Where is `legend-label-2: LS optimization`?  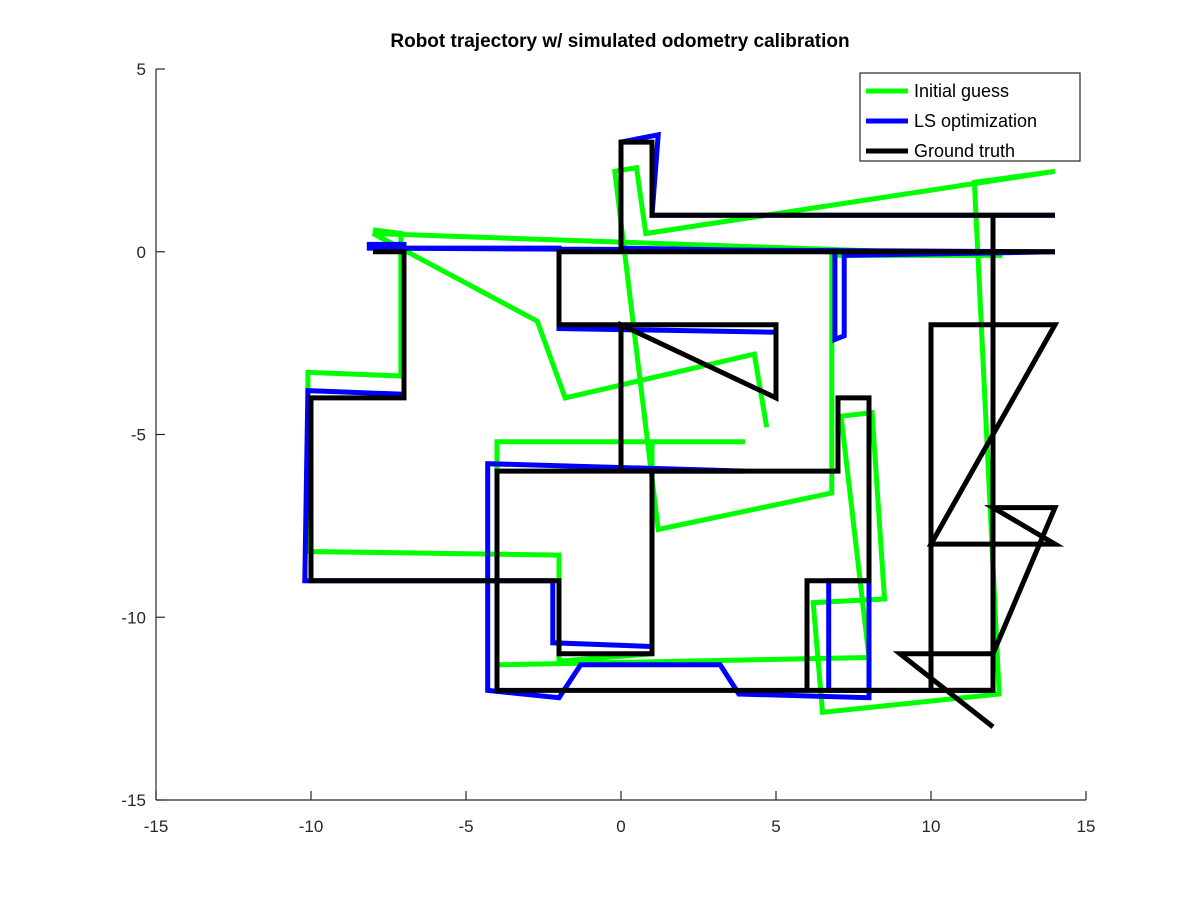
legend-label-2: LS optimization is located at coordinates (975, 121).